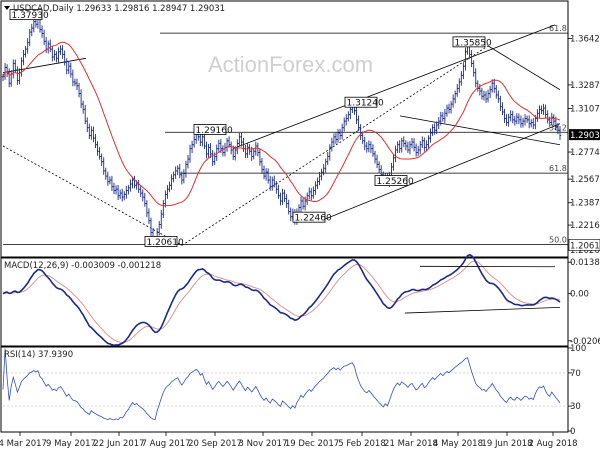  Describe the element at coordinates (362, 444) in the screenshot. I see `x-tick-label: 5 Feb 2018` at that location.